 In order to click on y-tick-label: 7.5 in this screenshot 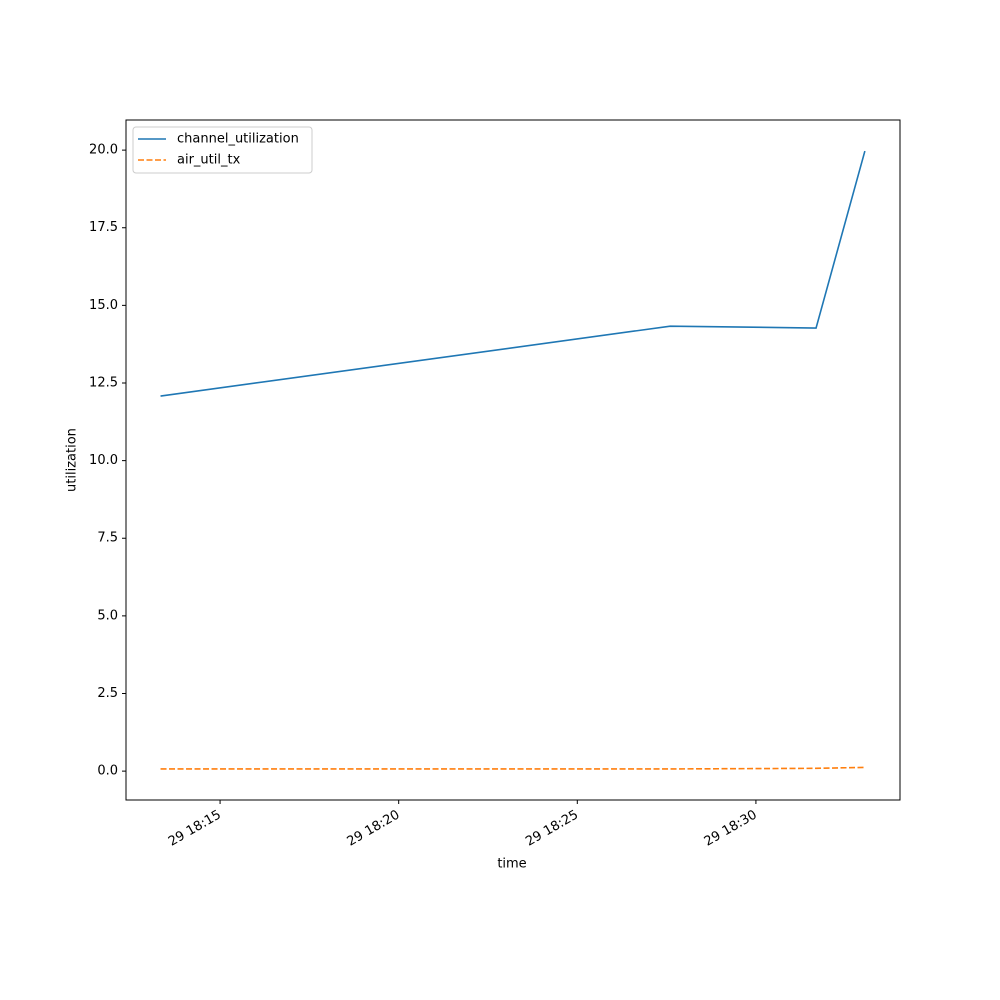, I will do `click(107, 538)`.